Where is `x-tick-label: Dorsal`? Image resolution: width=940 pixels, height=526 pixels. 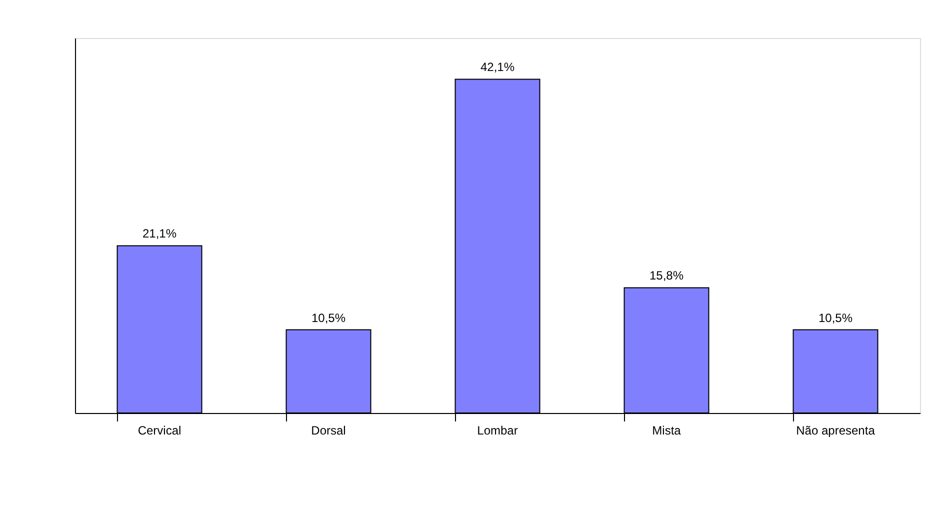
x-tick-label: Dorsal is located at coordinates (328, 431).